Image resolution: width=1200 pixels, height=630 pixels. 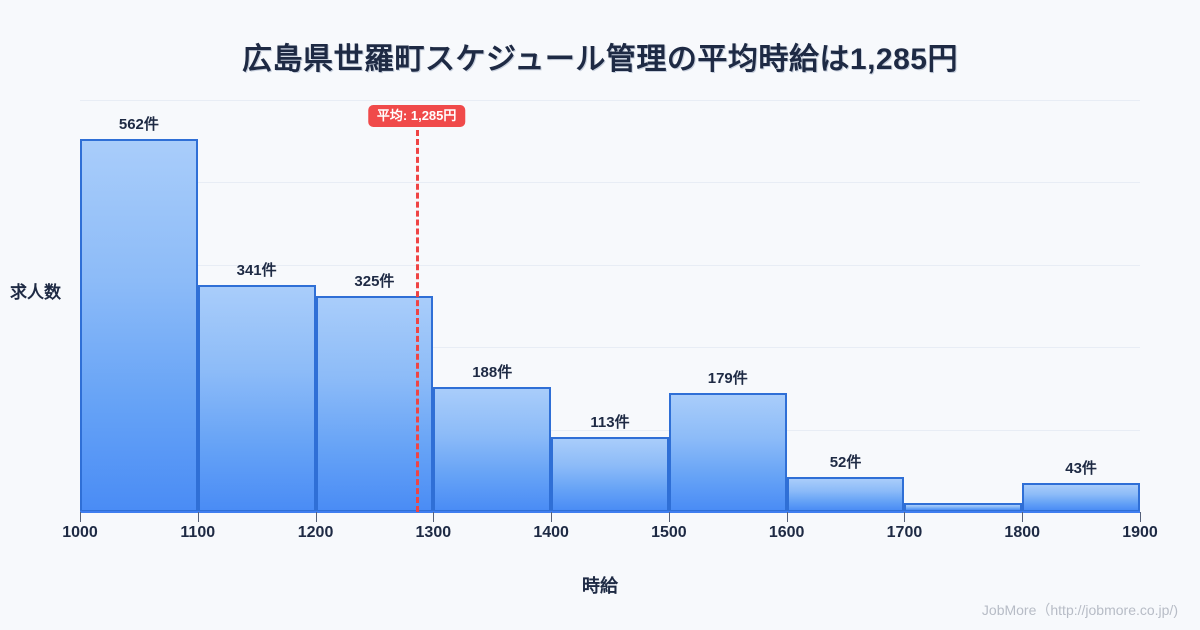 I want to click on x-axis-tick-label: 1300, so click(x=433, y=532).